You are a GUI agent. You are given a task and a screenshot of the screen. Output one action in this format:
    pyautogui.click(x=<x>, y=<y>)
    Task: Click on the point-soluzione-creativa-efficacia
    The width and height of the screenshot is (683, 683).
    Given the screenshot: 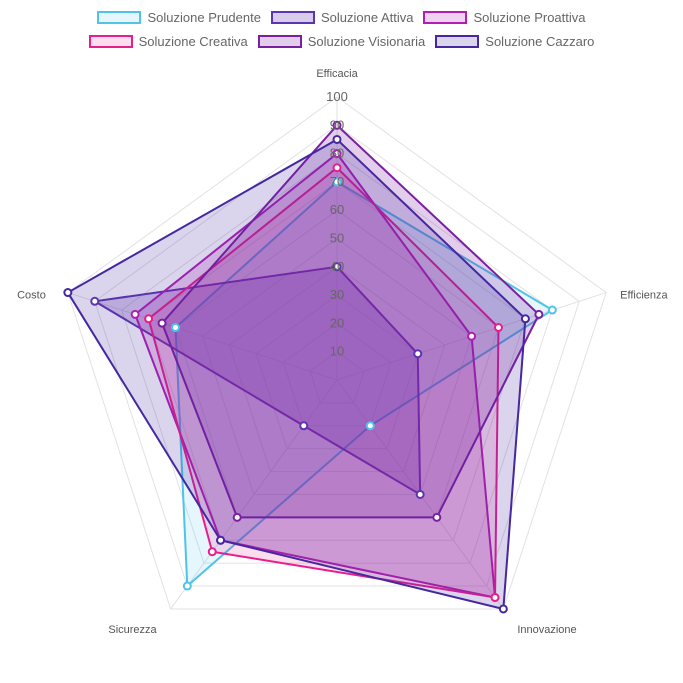 What is the action you would take?
    pyautogui.click(x=337, y=168)
    